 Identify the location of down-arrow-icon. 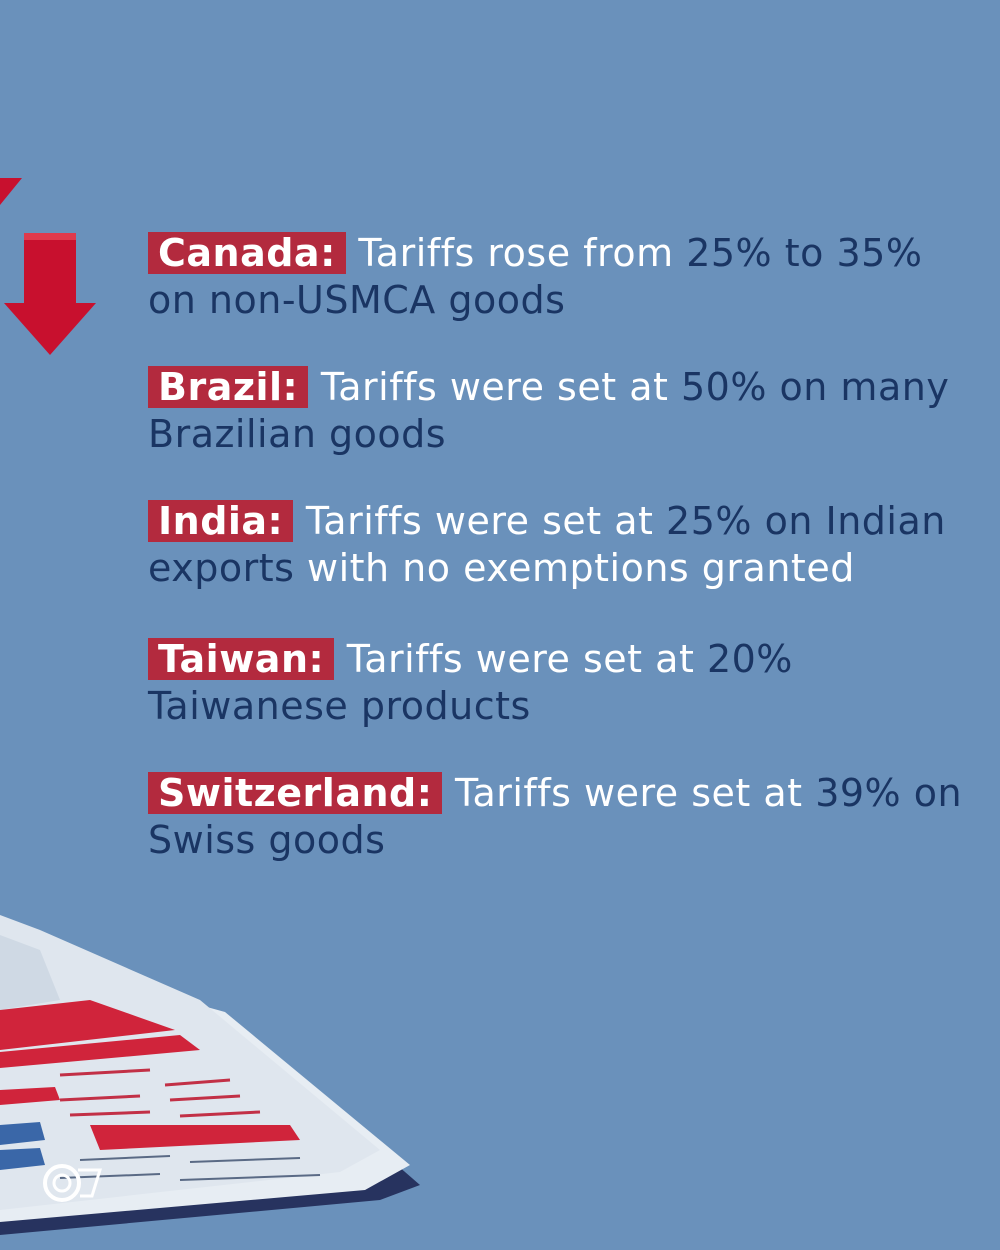
(50, 294).